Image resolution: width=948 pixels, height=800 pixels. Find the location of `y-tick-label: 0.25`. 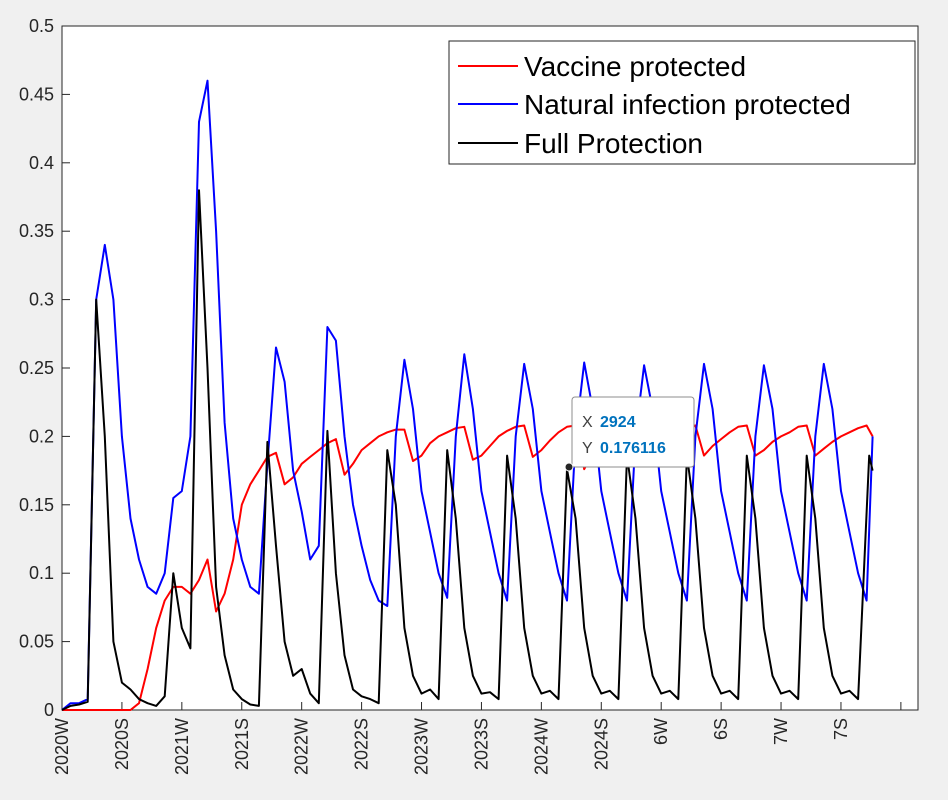

y-tick-label: 0.25 is located at coordinates (36, 368).